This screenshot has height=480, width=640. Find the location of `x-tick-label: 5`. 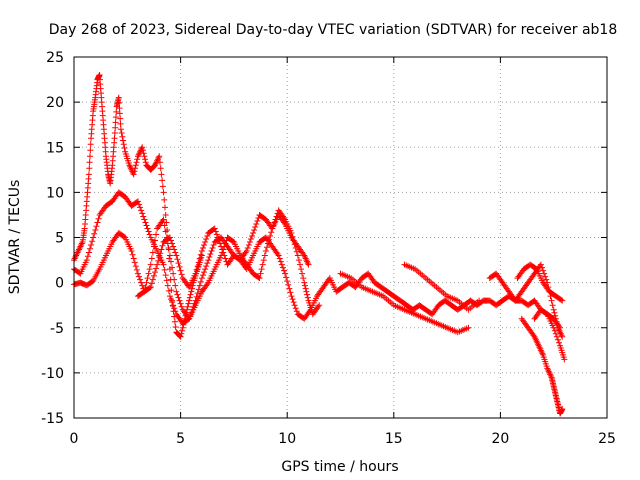

x-tick-label: 5 is located at coordinates (180, 439).